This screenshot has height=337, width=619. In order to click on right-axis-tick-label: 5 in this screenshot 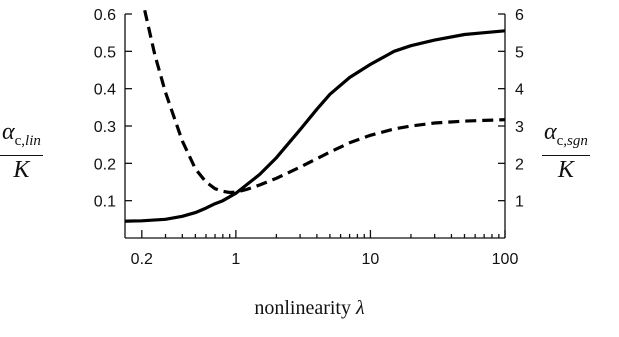, I will do `click(519, 52)`.